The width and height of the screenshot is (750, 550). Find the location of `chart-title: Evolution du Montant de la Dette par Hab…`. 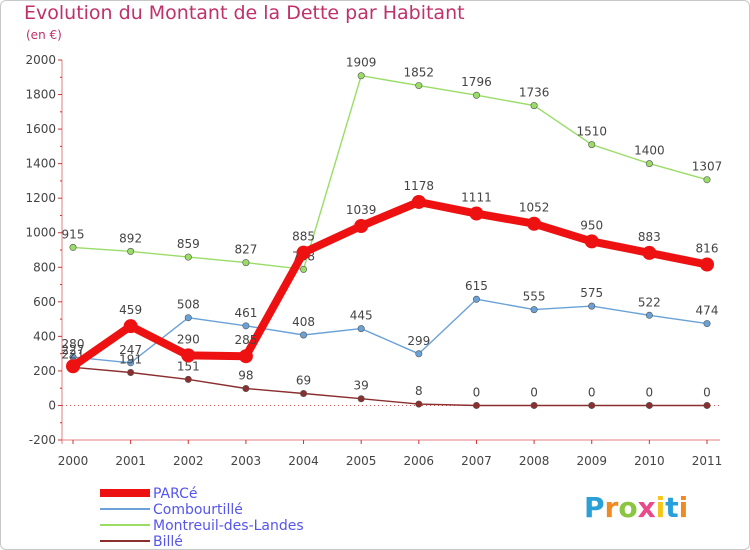

chart-title: Evolution du Montant de la Dette par Hab… is located at coordinates (244, 13).